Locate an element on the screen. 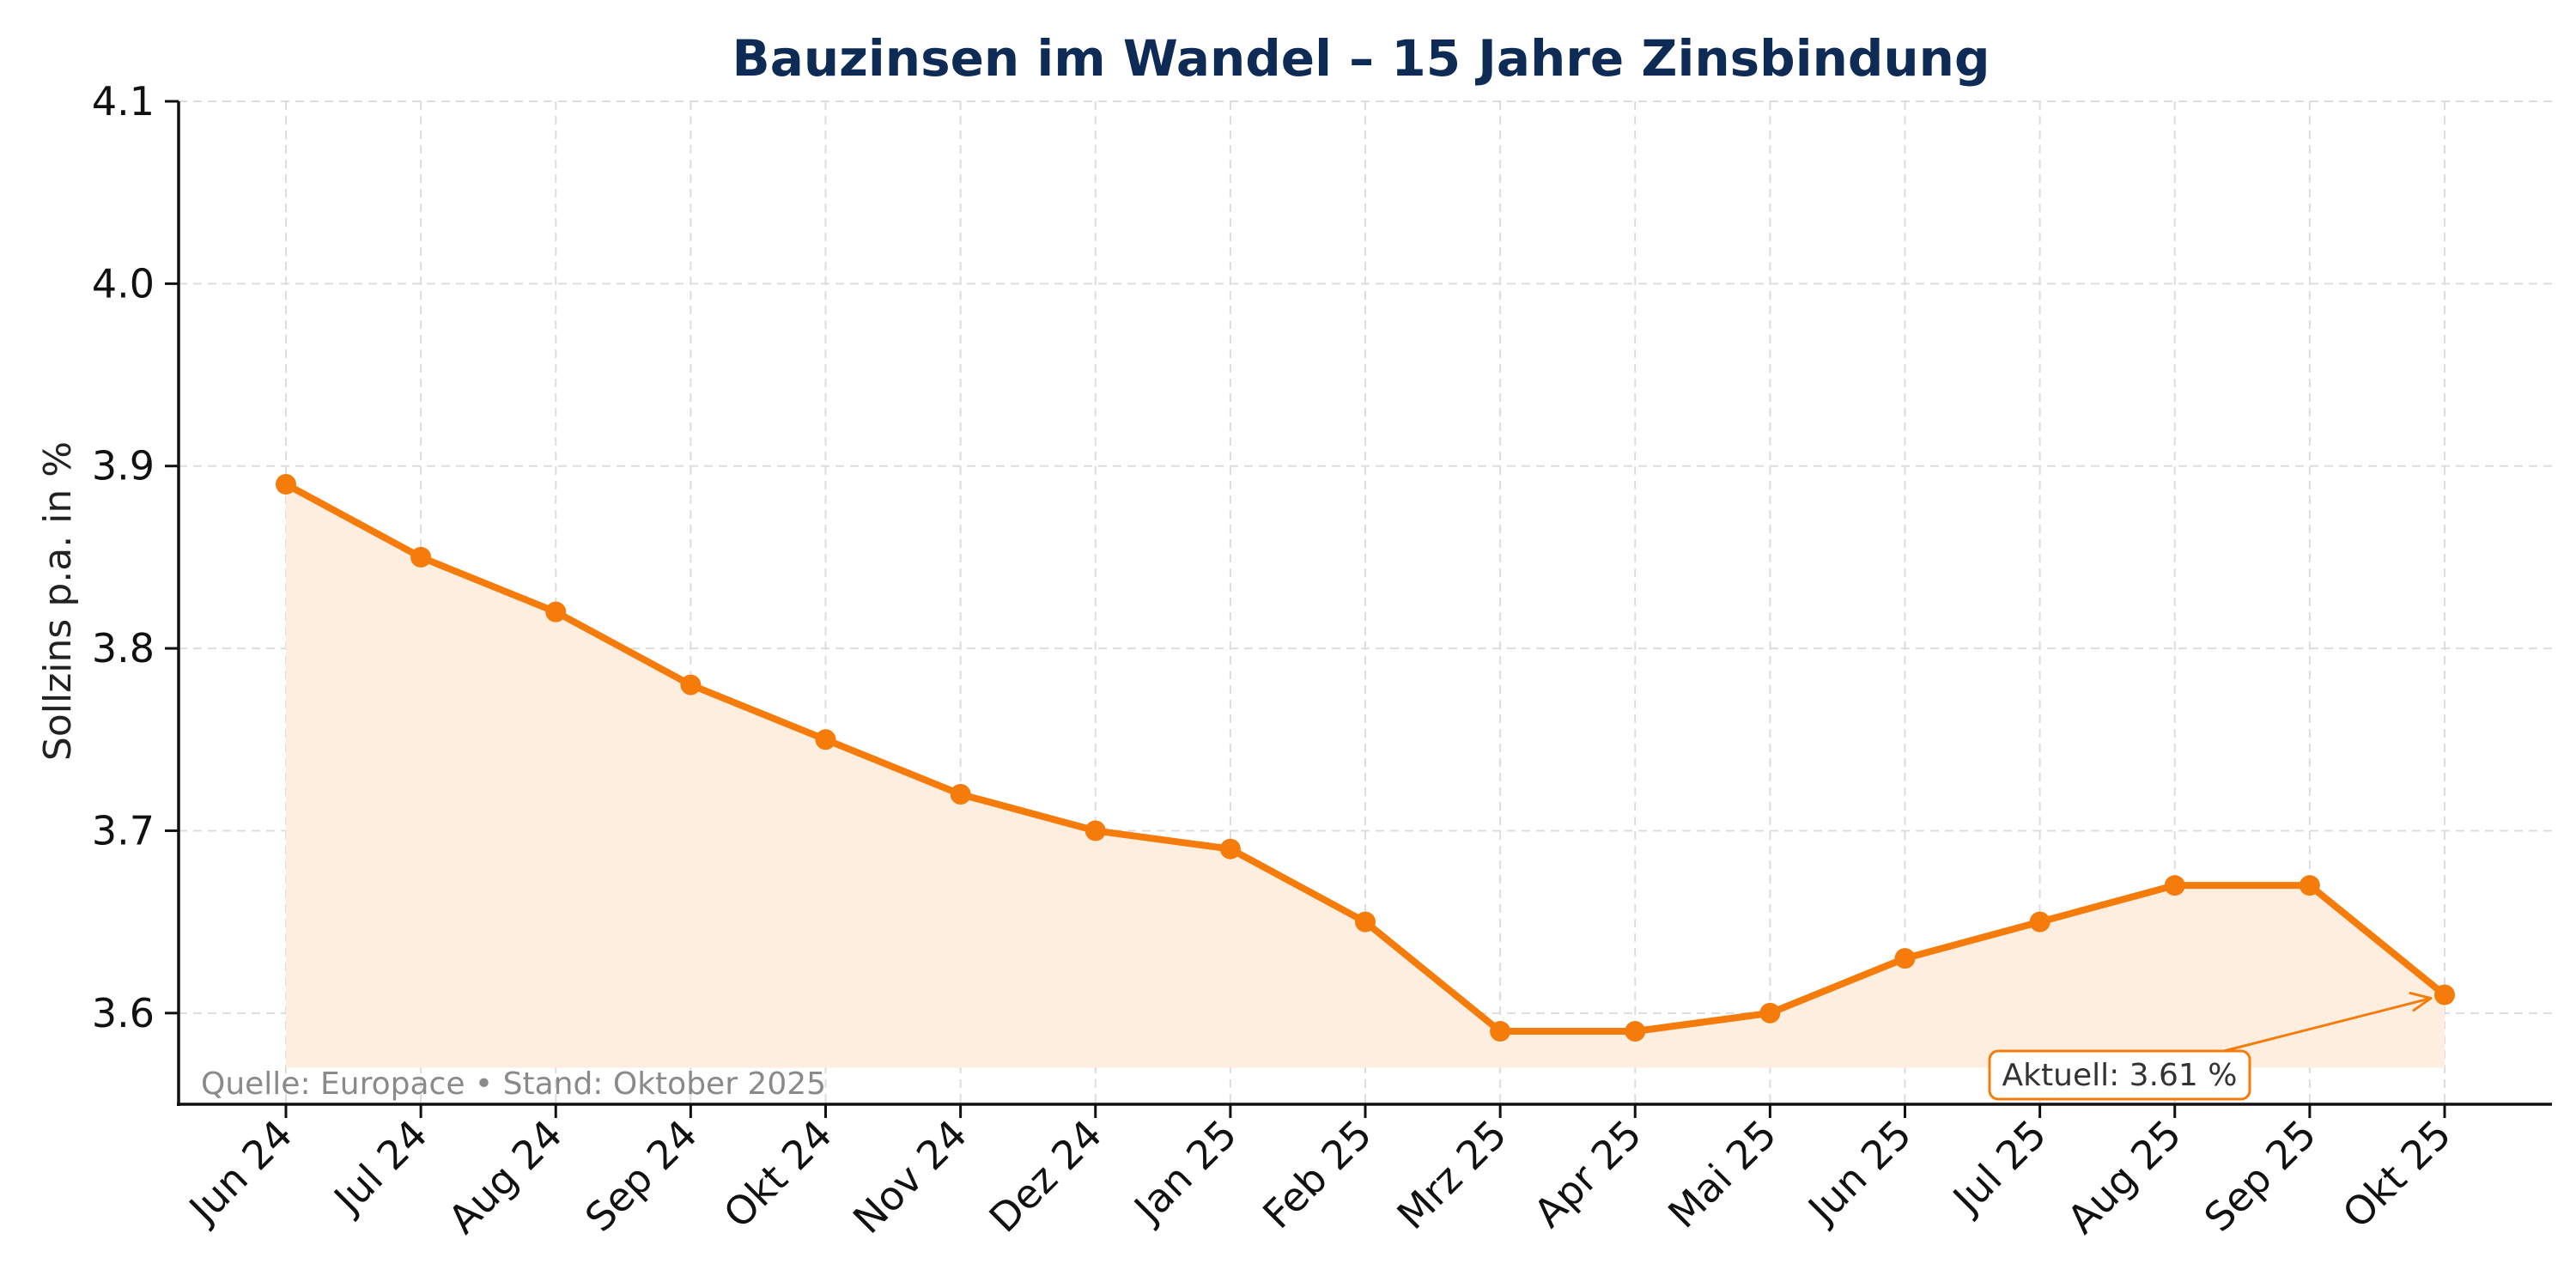 Image resolution: width=2576 pixels, height=1288 pixels. y-tick-label: 3.9 is located at coordinates (123, 466).